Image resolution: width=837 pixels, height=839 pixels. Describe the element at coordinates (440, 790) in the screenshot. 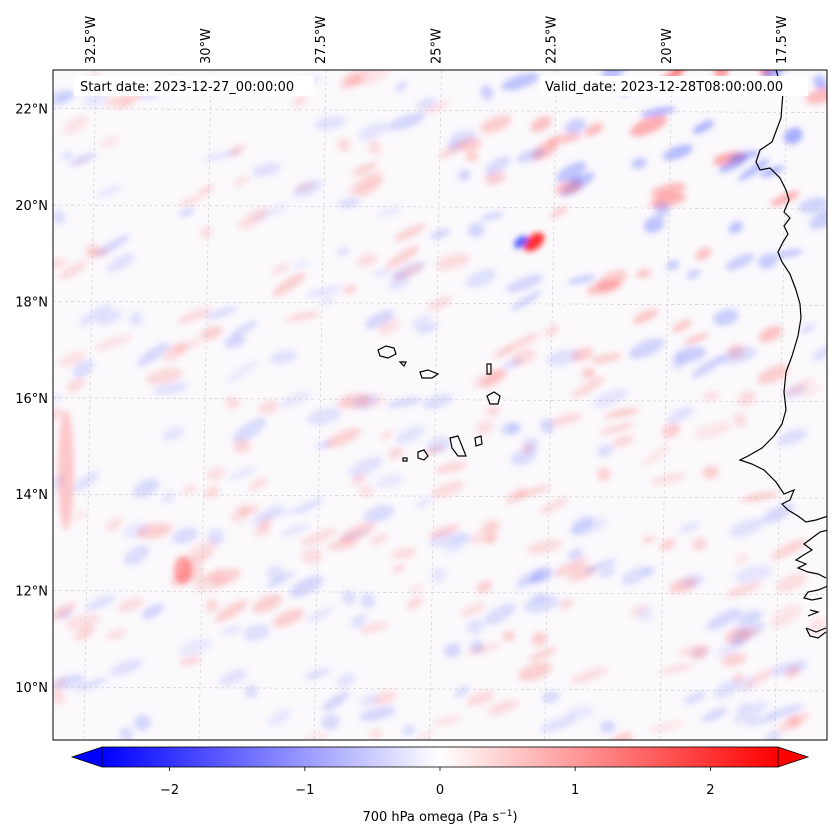

I see `colorbar-tick-label: 0` at that location.